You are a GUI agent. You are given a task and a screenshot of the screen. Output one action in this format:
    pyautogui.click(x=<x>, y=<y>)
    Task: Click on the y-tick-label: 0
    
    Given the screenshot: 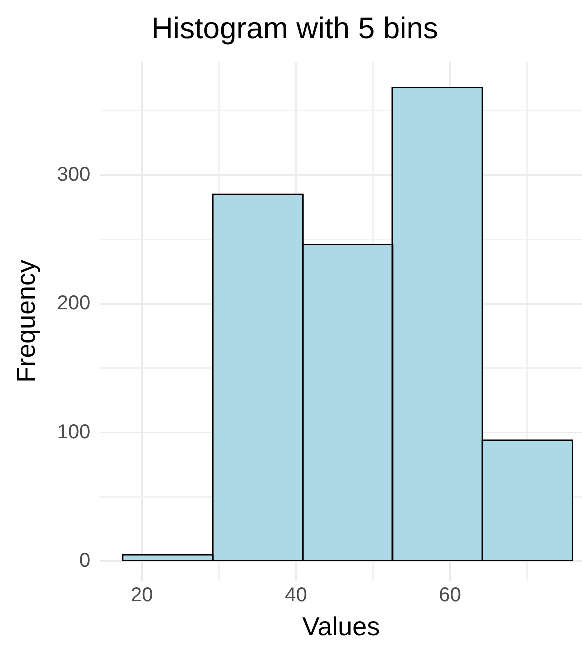 What is the action you would take?
    pyautogui.click(x=85, y=561)
    